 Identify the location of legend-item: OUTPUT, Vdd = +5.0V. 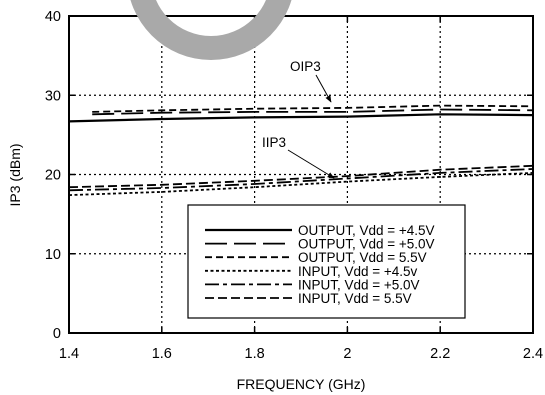
(320, 244).